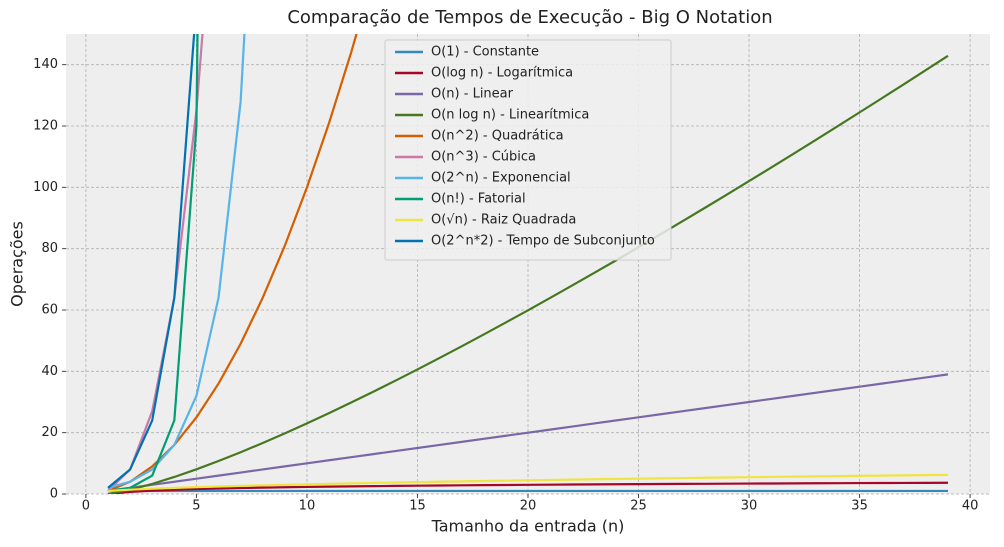 The width and height of the screenshot is (1004, 547). I want to click on y-tick-label: 100, so click(45, 187).